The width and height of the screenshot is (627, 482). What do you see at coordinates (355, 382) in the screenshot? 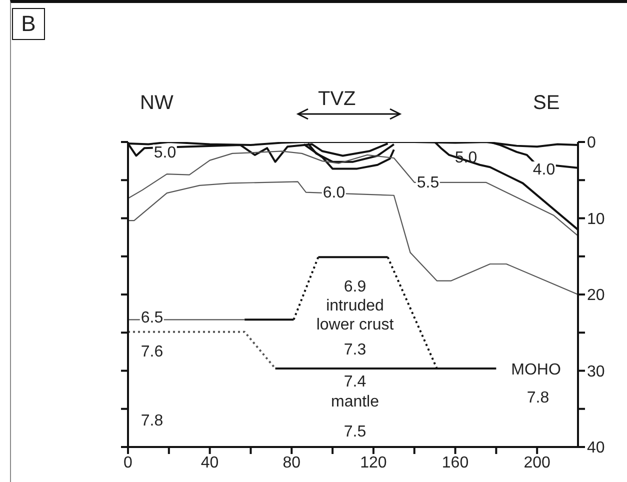
I see `annotation: 7.4` at bounding box center [355, 382].